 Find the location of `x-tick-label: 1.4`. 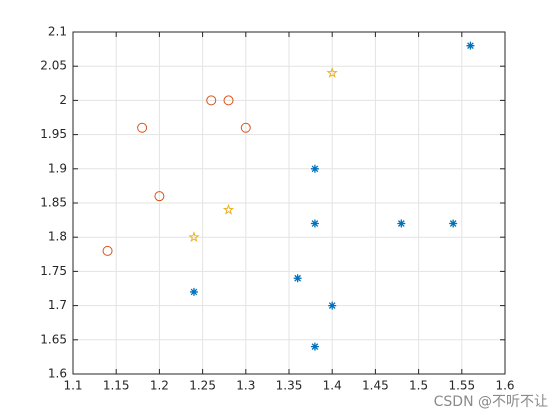

x-tick-label: 1.4 is located at coordinates (332, 386).